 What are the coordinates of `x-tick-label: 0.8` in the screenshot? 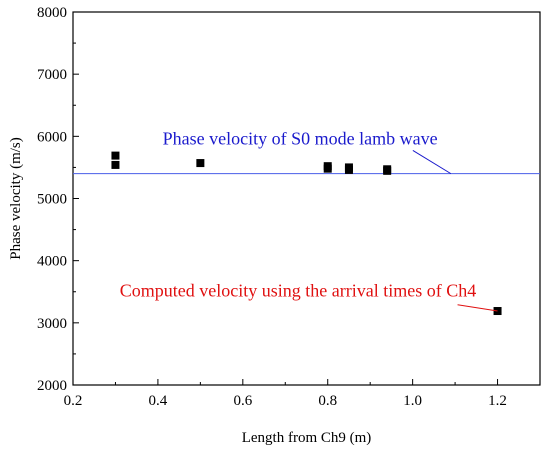 It's located at (327, 401).